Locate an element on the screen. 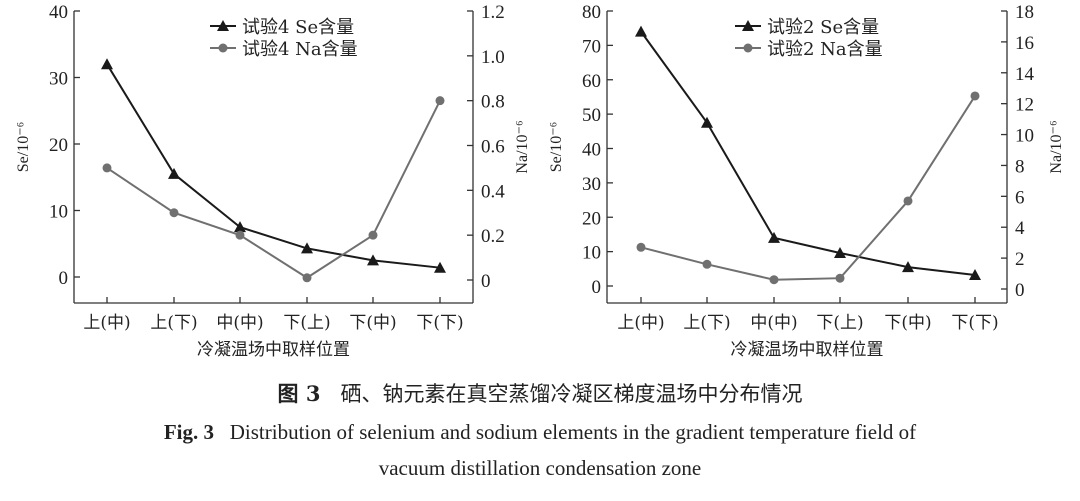  caption-cn-label: 图 3 is located at coordinates (299, 393).